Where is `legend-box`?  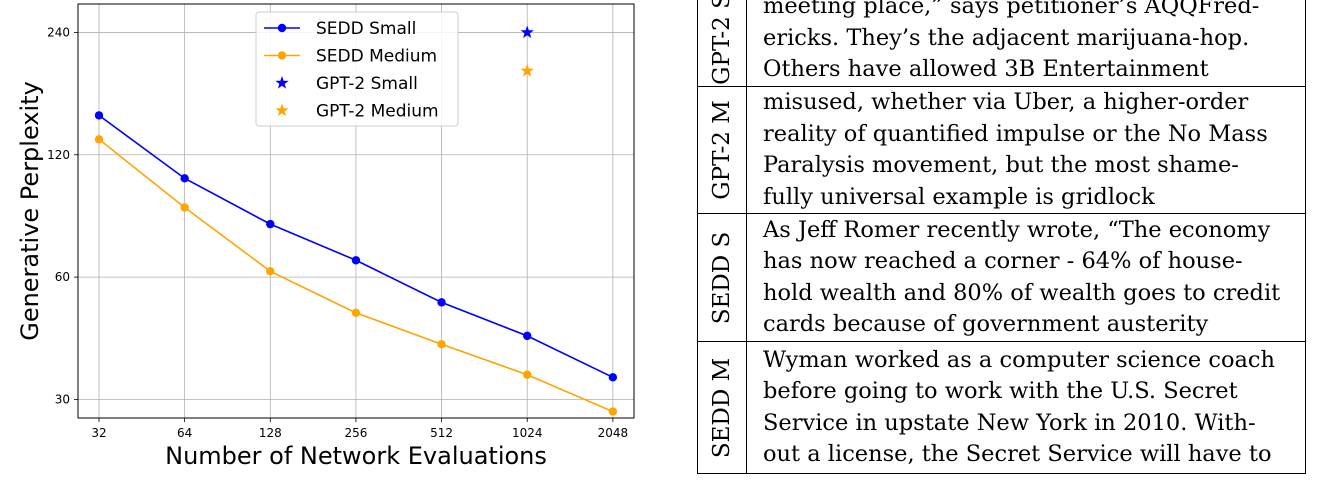
legend-box is located at coordinates (357, 69).